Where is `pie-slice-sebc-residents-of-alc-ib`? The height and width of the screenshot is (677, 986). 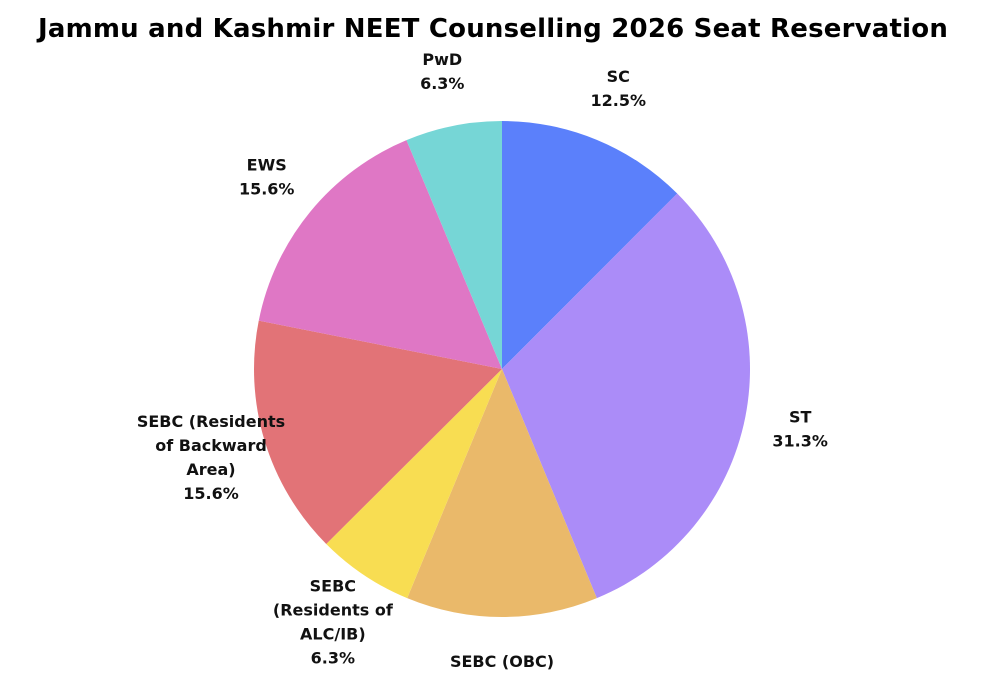
pie-slice-sebc-residents-of-alc-ib is located at coordinates (414, 484).